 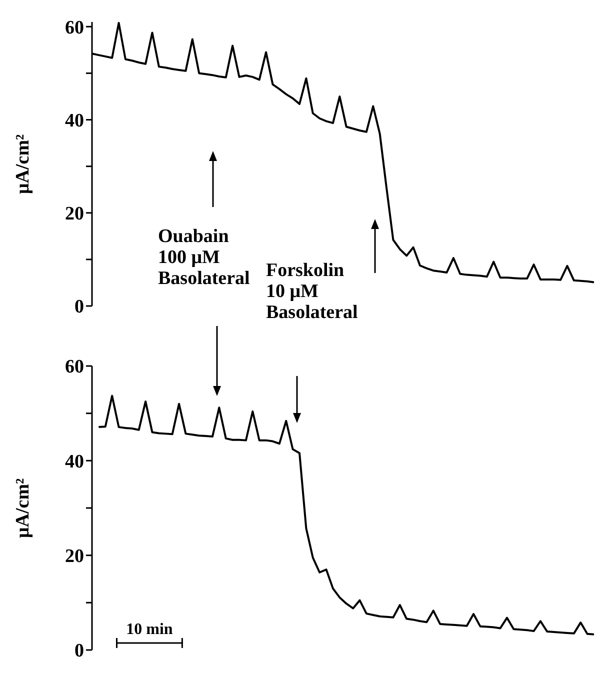 I want to click on annotation: 10 min, so click(x=149, y=629).